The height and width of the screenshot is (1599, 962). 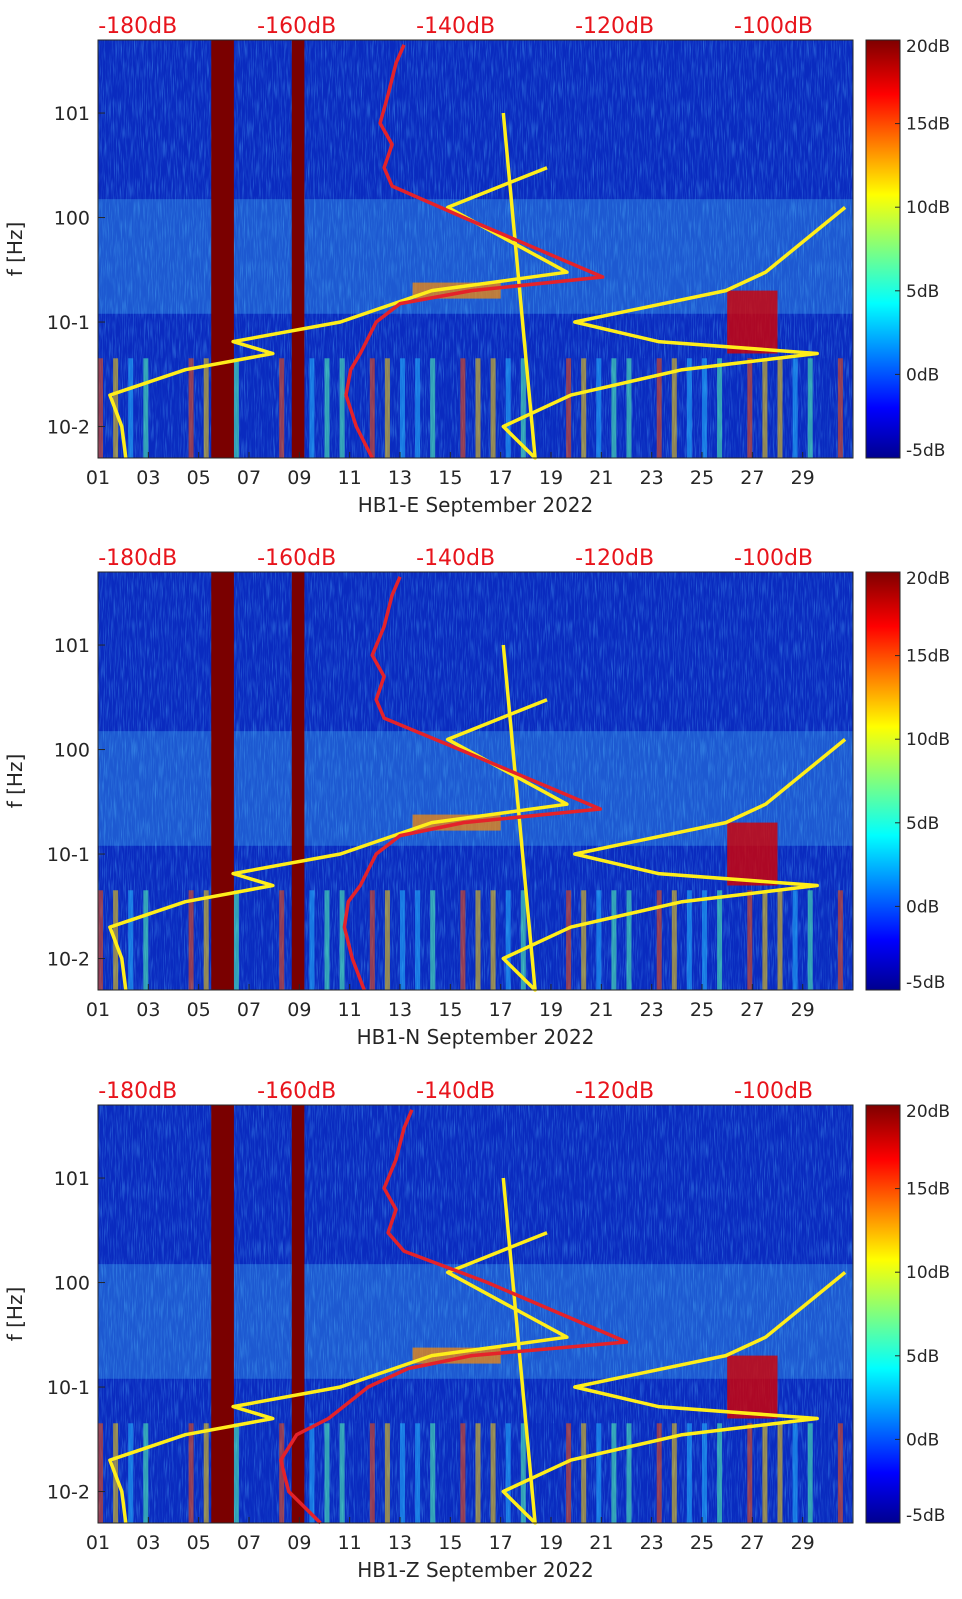 I want to click on y-tick-label: 101, so click(x=72, y=646).